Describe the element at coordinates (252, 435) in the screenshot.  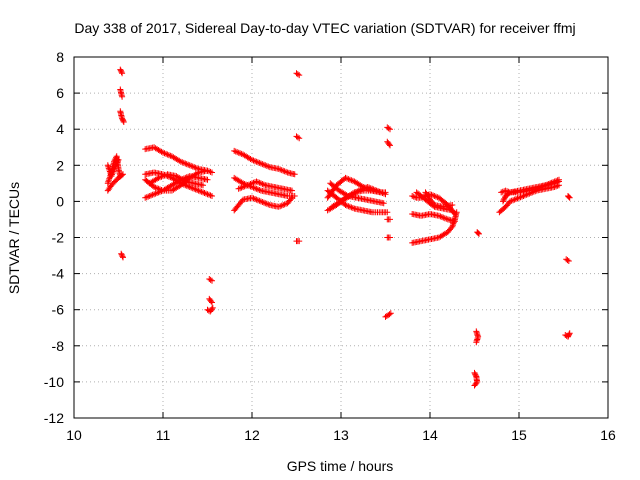
I see `x-tick-label: 12` at that location.